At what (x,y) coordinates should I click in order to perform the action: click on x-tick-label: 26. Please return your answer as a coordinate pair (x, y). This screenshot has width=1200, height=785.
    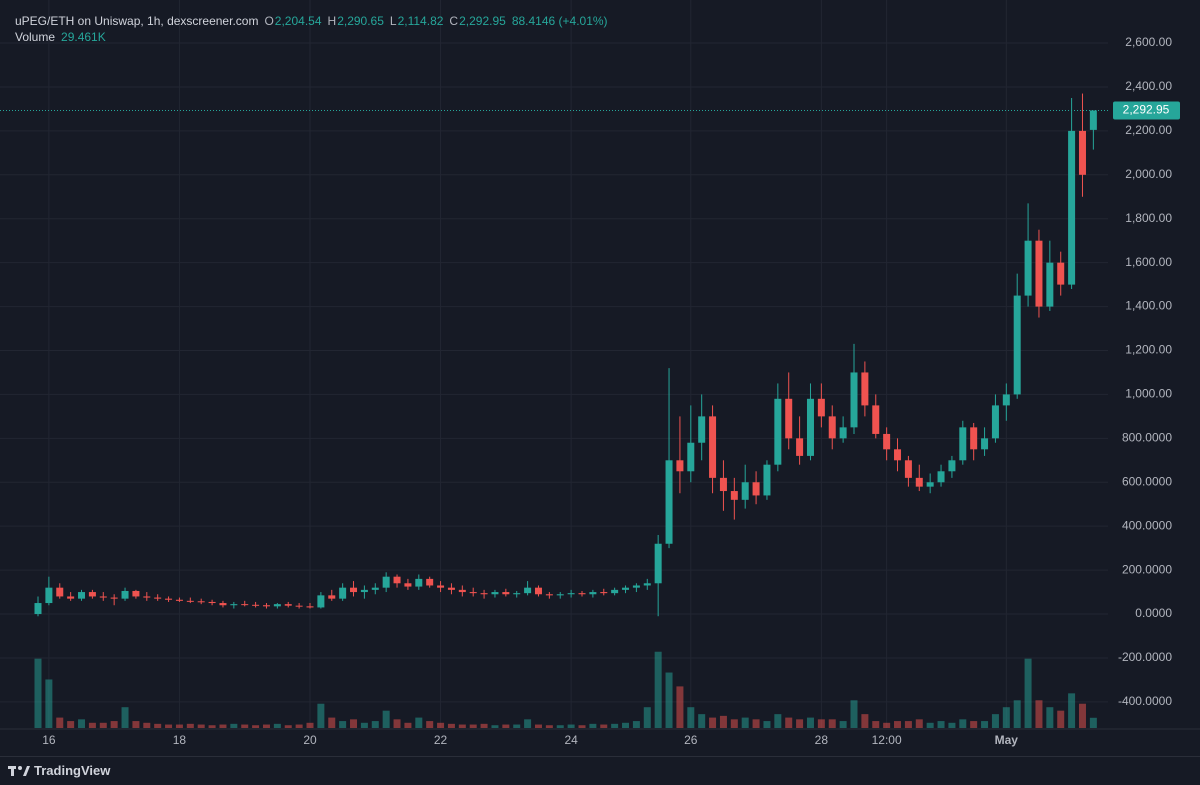
    Looking at the image, I should click on (691, 740).